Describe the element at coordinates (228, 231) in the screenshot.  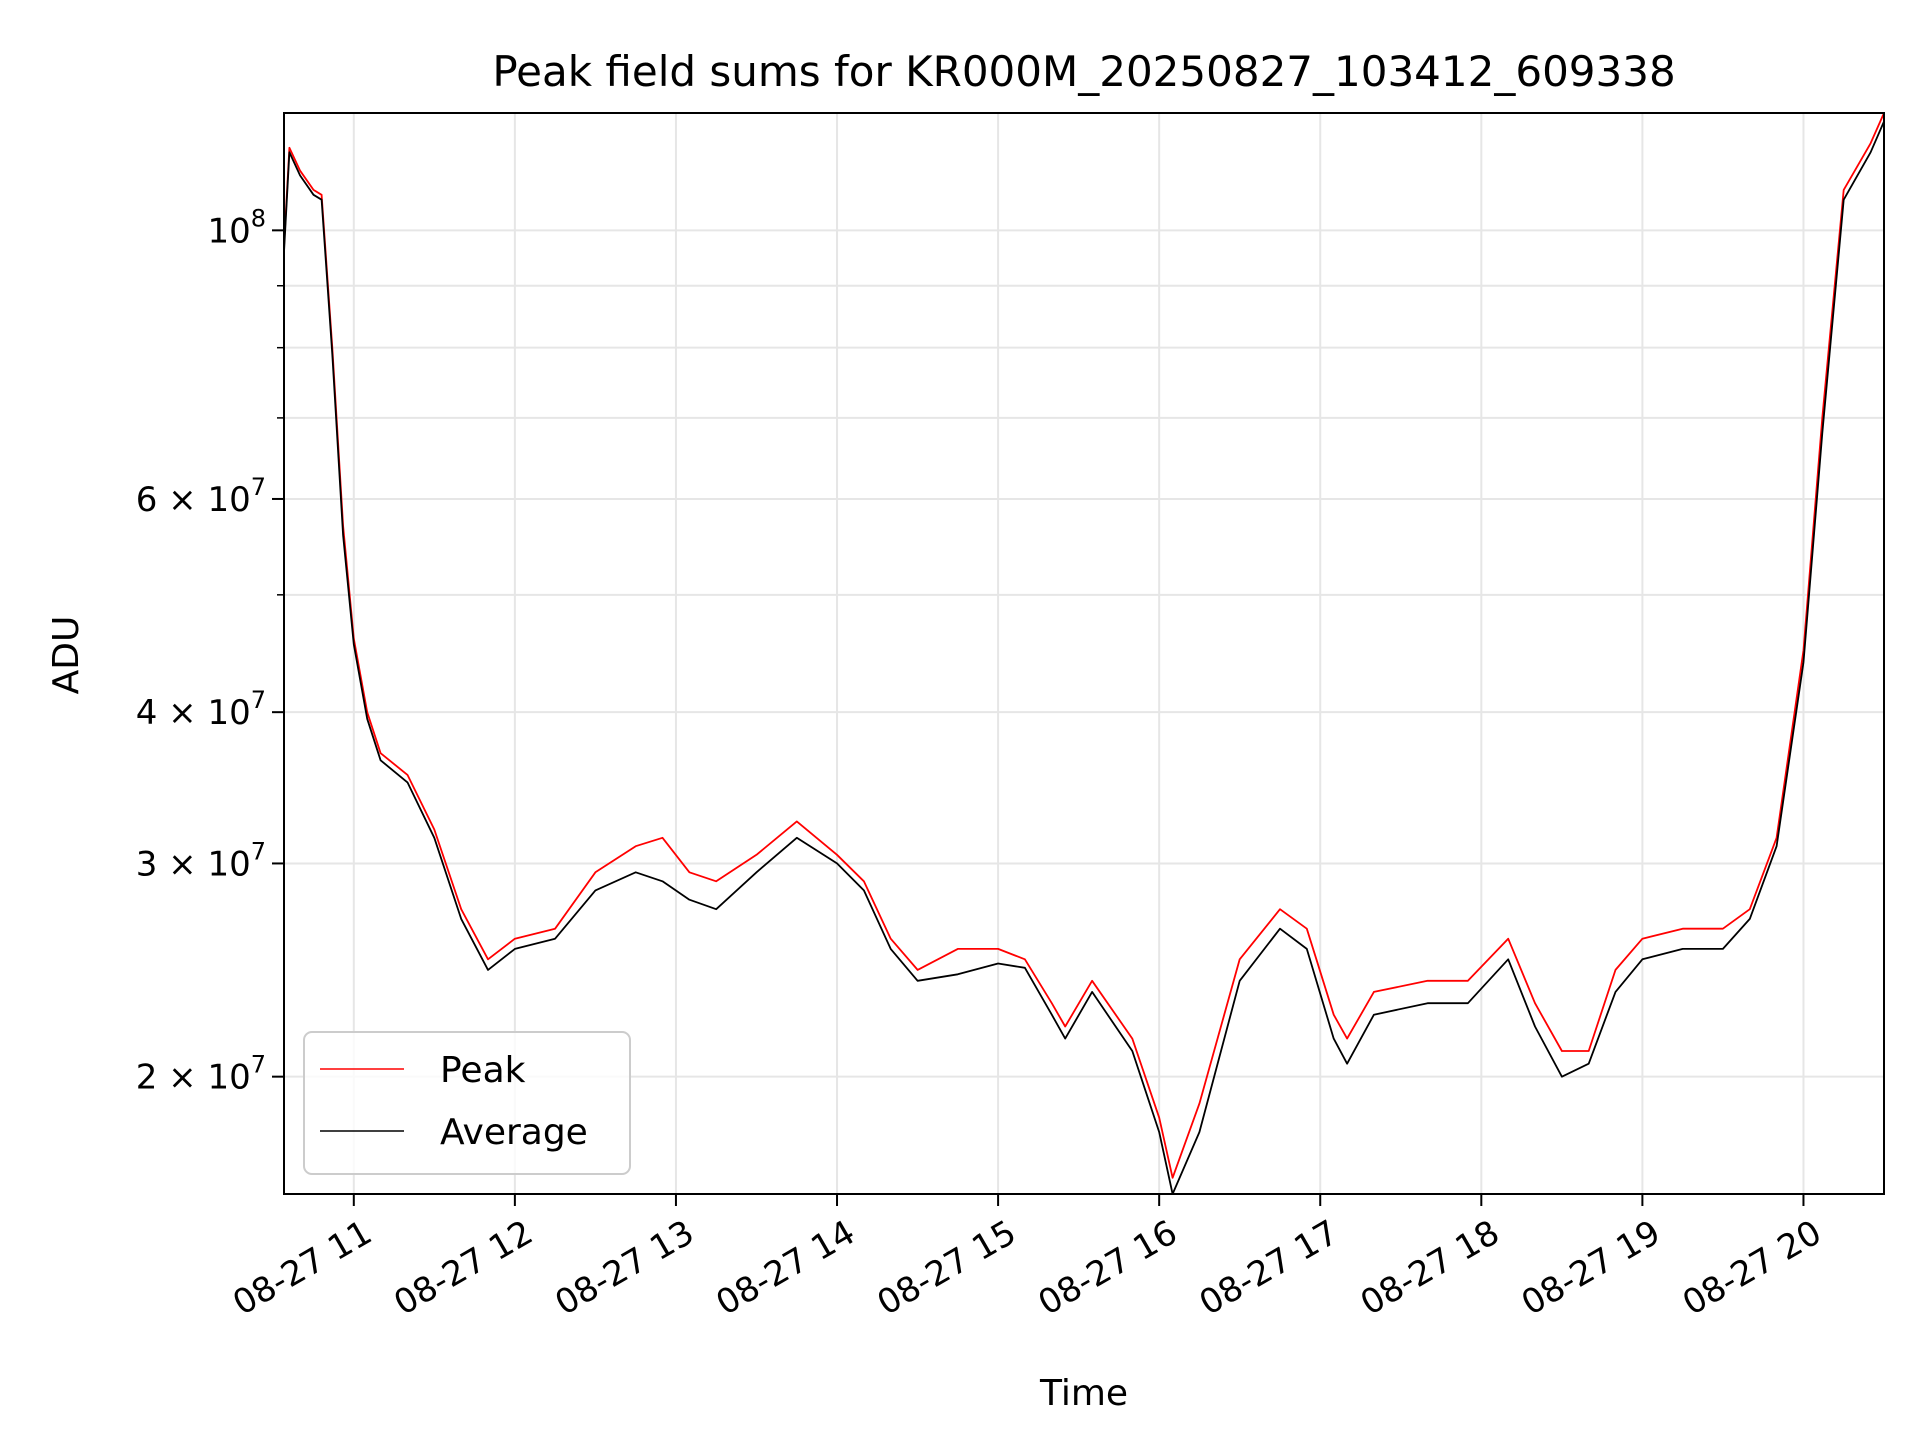
I see `y-tick-label-base: 10` at that location.